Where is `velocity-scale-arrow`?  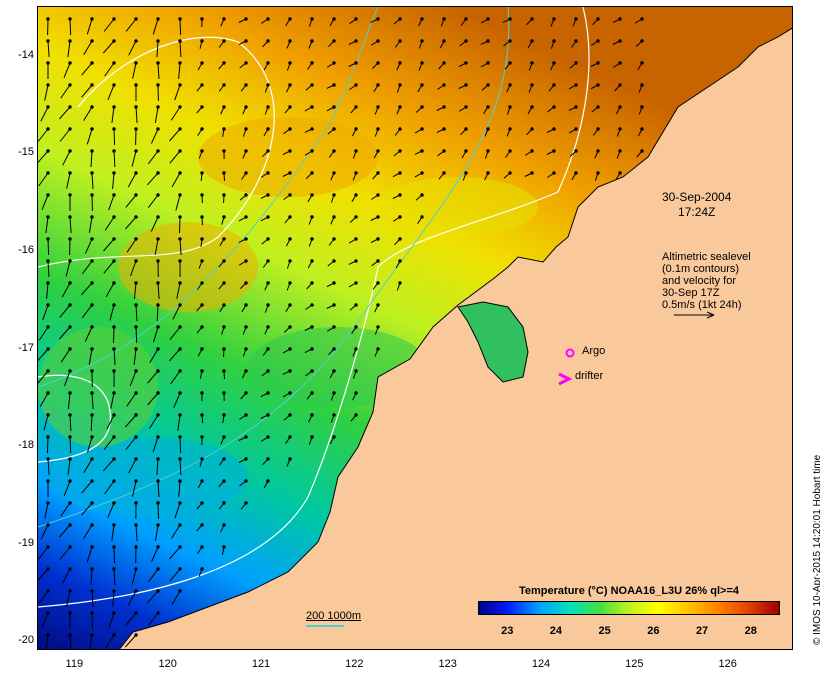 velocity-scale-arrow is located at coordinates (694, 315).